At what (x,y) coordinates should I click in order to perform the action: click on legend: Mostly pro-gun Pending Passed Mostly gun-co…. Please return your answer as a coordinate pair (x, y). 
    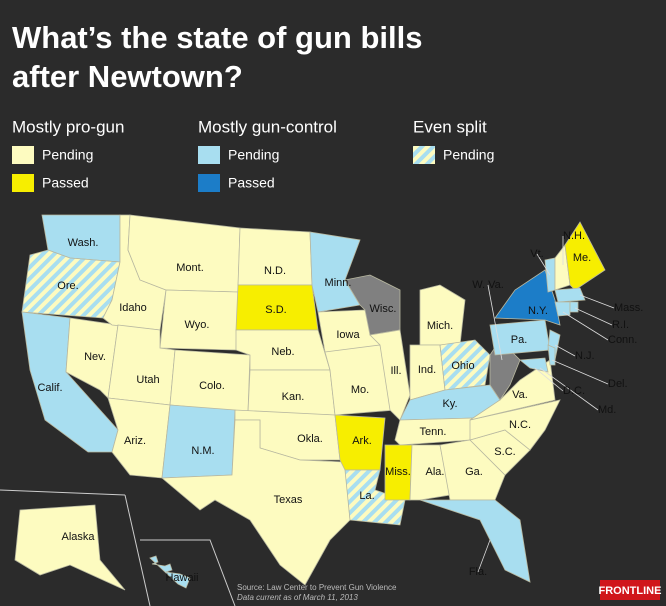
    Looking at the image, I should click on (253, 154).